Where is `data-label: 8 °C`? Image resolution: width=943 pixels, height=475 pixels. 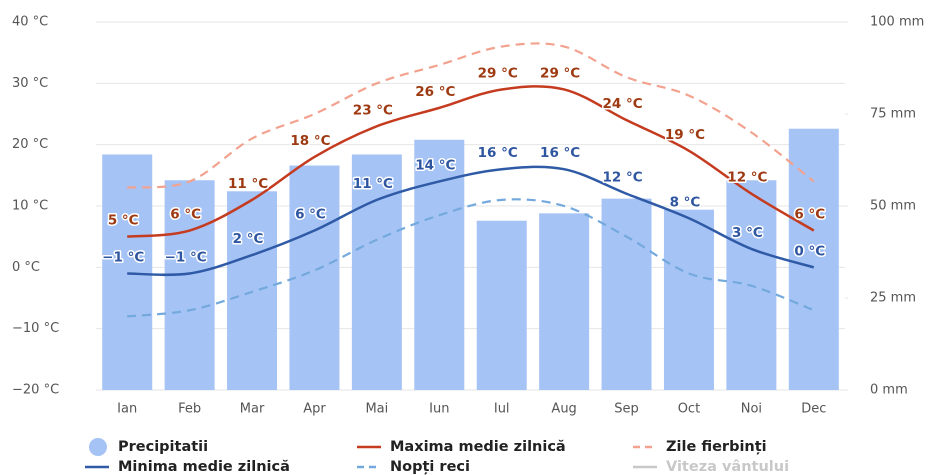 data-label: 8 °C is located at coordinates (685, 202).